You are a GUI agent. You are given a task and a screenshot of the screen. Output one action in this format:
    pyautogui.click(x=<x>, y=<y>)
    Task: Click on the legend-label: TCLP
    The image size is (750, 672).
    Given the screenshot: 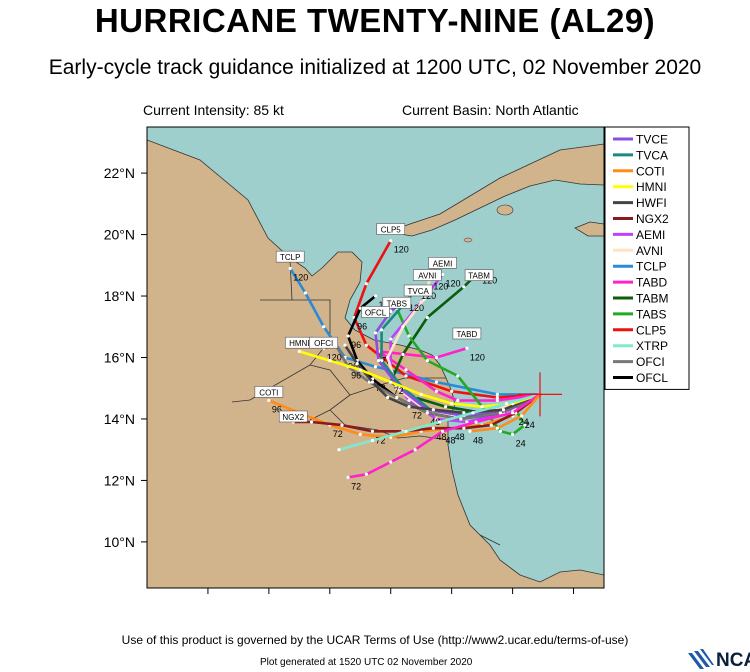 What is the action you would take?
    pyautogui.click(x=651, y=267)
    